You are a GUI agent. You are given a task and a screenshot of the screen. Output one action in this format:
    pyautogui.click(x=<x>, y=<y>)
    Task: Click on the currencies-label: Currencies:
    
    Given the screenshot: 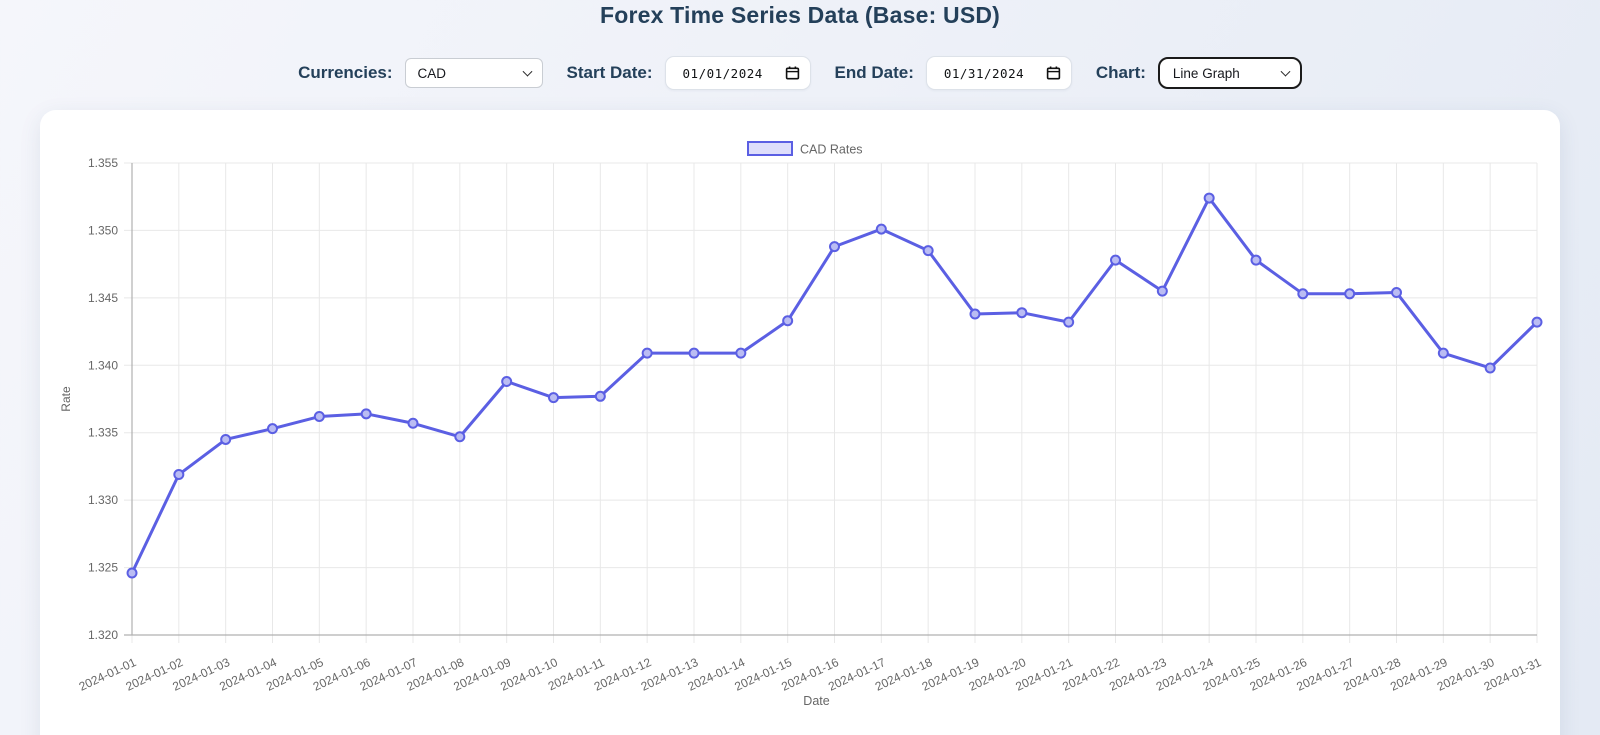 What is the action you would take?
    pyautogui.click(x=345, y=72)
    